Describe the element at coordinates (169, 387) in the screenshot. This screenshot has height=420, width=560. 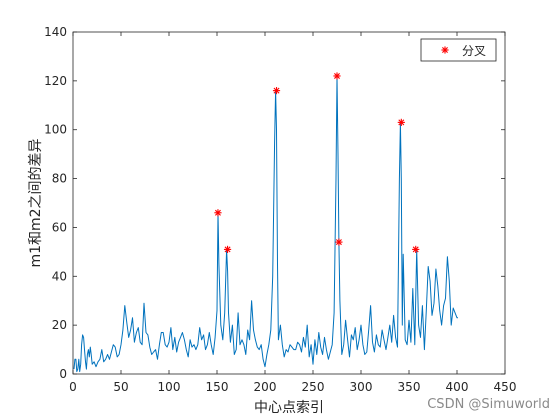
I see `x-tick-label: 100` at that location.